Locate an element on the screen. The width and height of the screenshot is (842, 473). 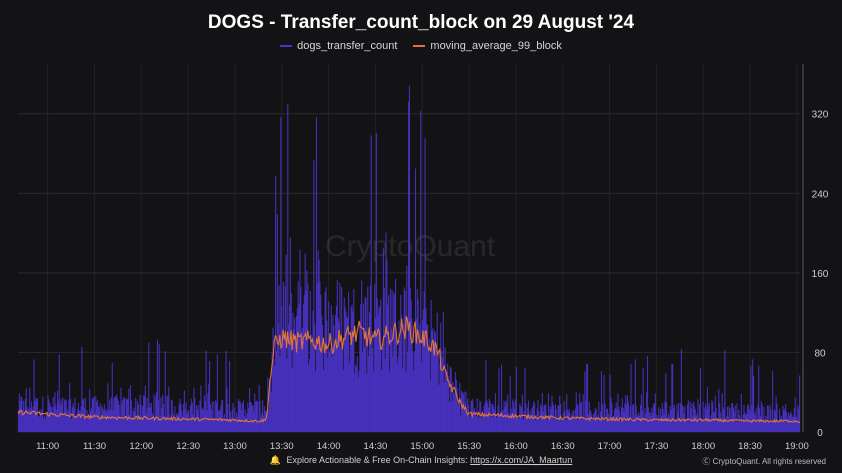
x-tick-label: 19:00 is located at coordinates (797, 446).